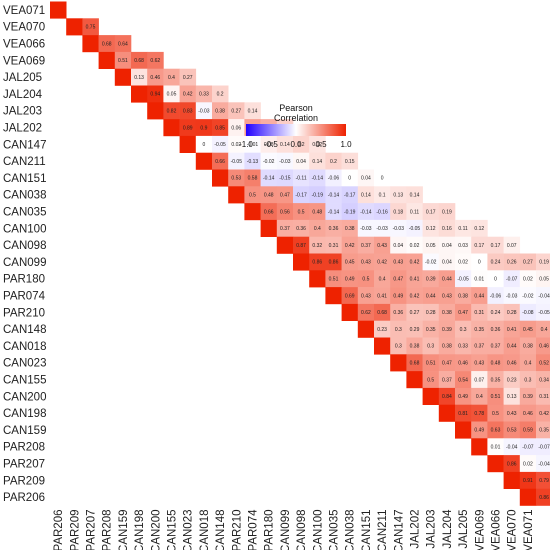  Describe the element at coordinates (431, 246) in the screenshot. I see `cell-value-label: 0.05` at that location.